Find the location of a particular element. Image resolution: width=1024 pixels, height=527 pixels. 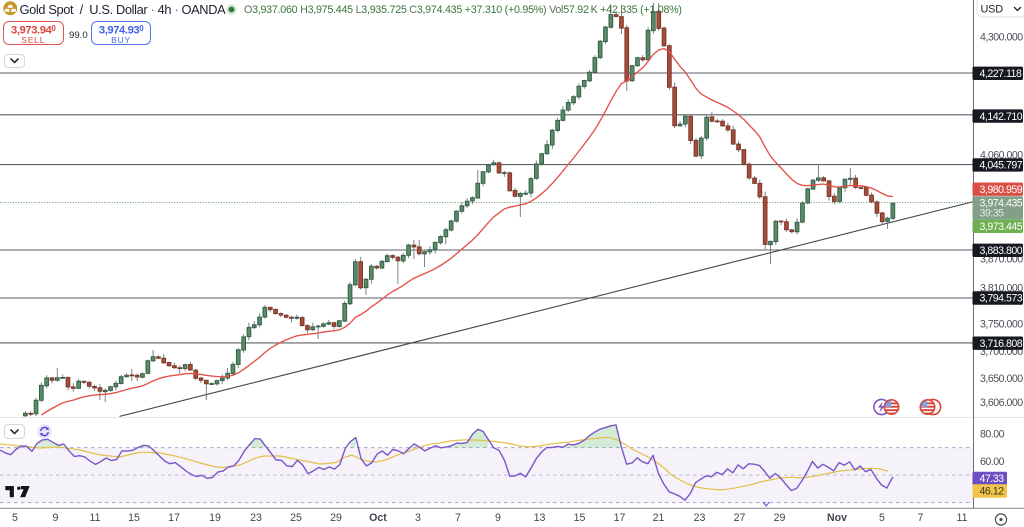

svg-text: 21 is located at coordinates (659, 518).